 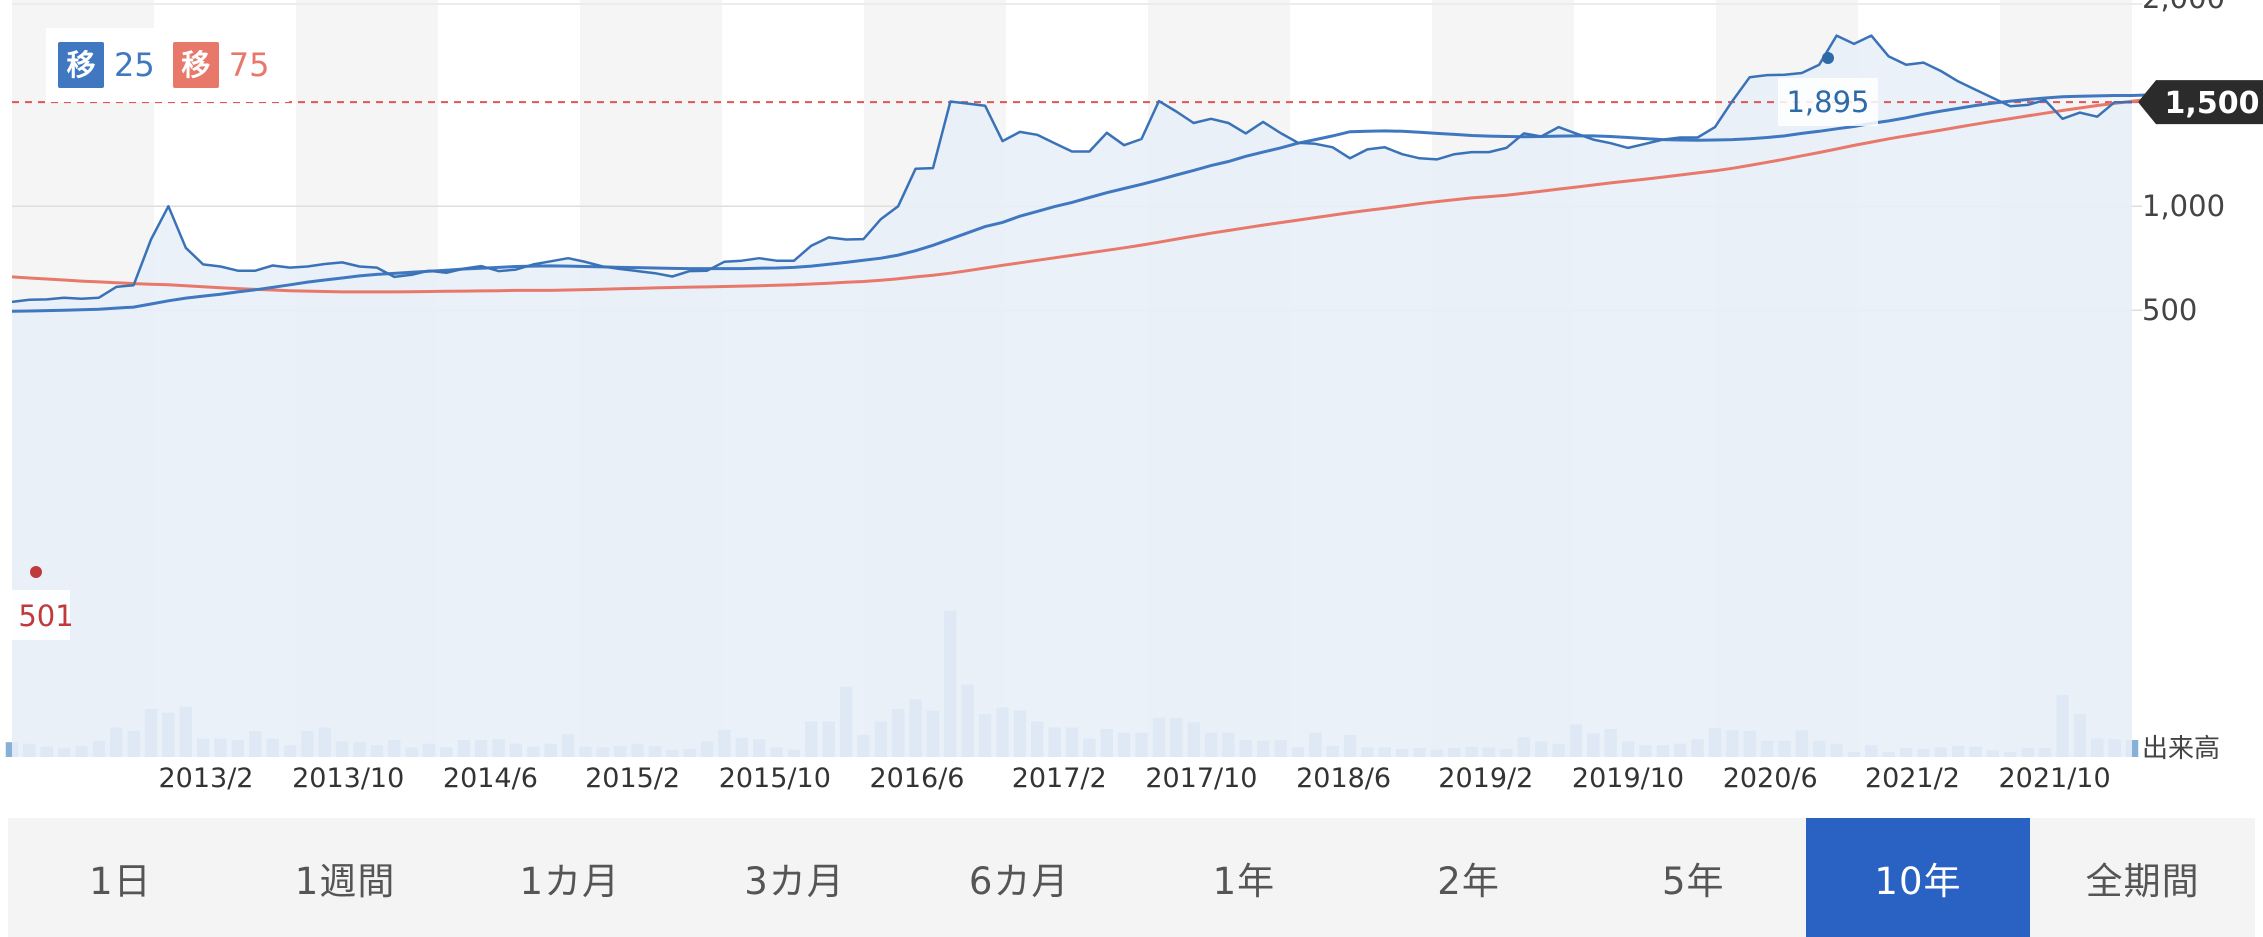 What do you see at coordinates (1912, 778) in the screenshot?
I see `x-tick-label: 2021/2` at bounding box center [1912, 778].